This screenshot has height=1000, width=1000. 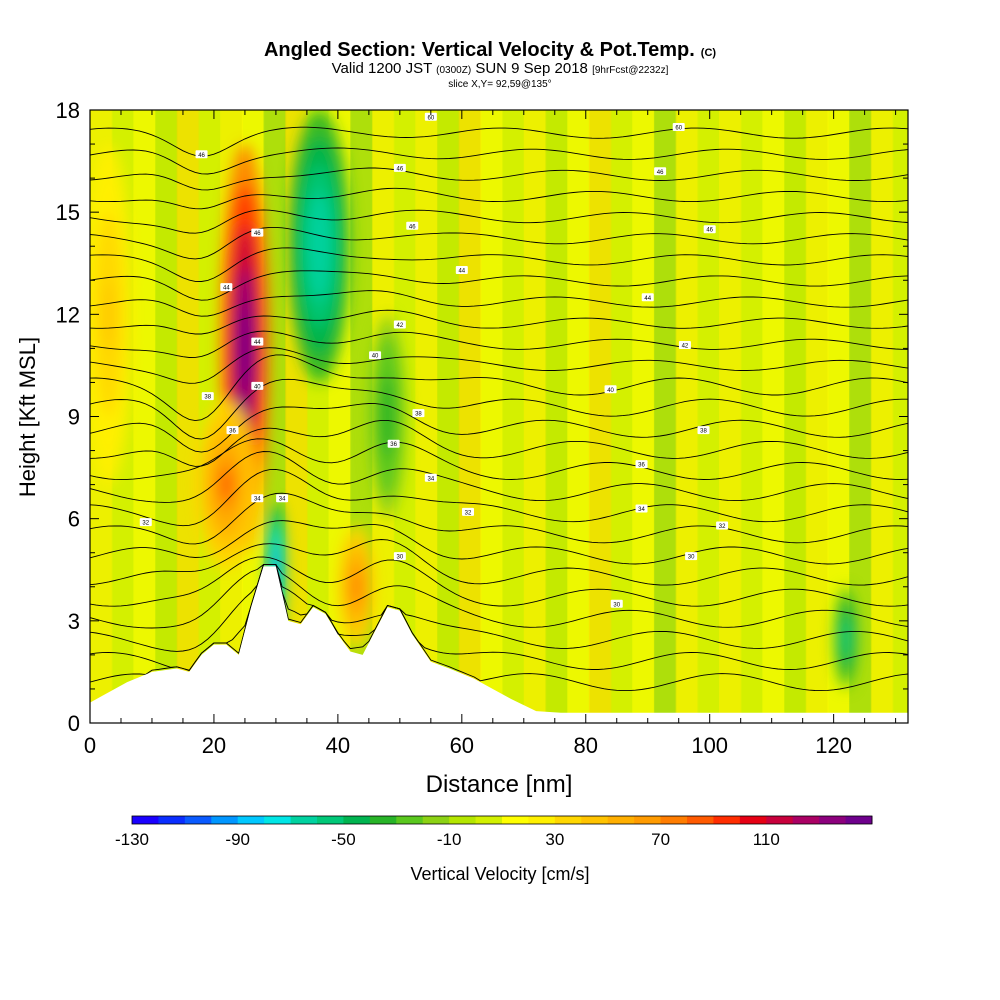 I want to click on colorbar-tick-label: -130, so click(x=132, y=839).